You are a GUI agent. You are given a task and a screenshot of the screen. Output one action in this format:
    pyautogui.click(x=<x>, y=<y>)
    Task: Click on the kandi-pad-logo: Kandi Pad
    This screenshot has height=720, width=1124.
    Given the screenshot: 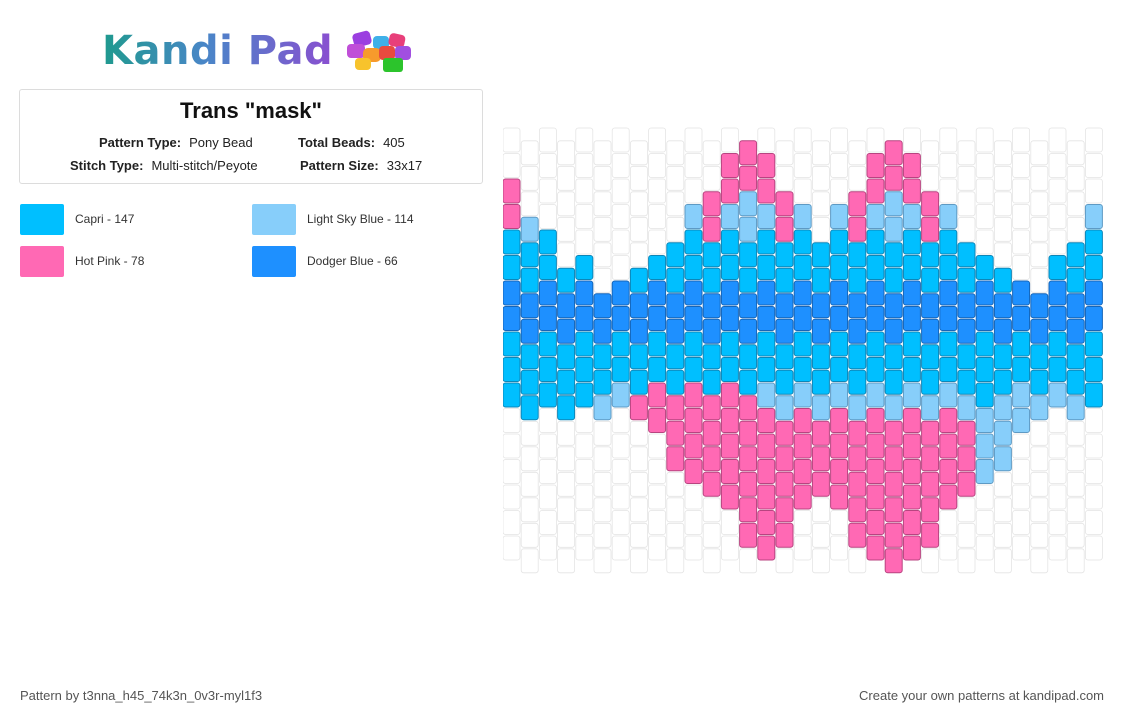 What is the action you would take?
    pyautogui.click(x=259, y=51)
    